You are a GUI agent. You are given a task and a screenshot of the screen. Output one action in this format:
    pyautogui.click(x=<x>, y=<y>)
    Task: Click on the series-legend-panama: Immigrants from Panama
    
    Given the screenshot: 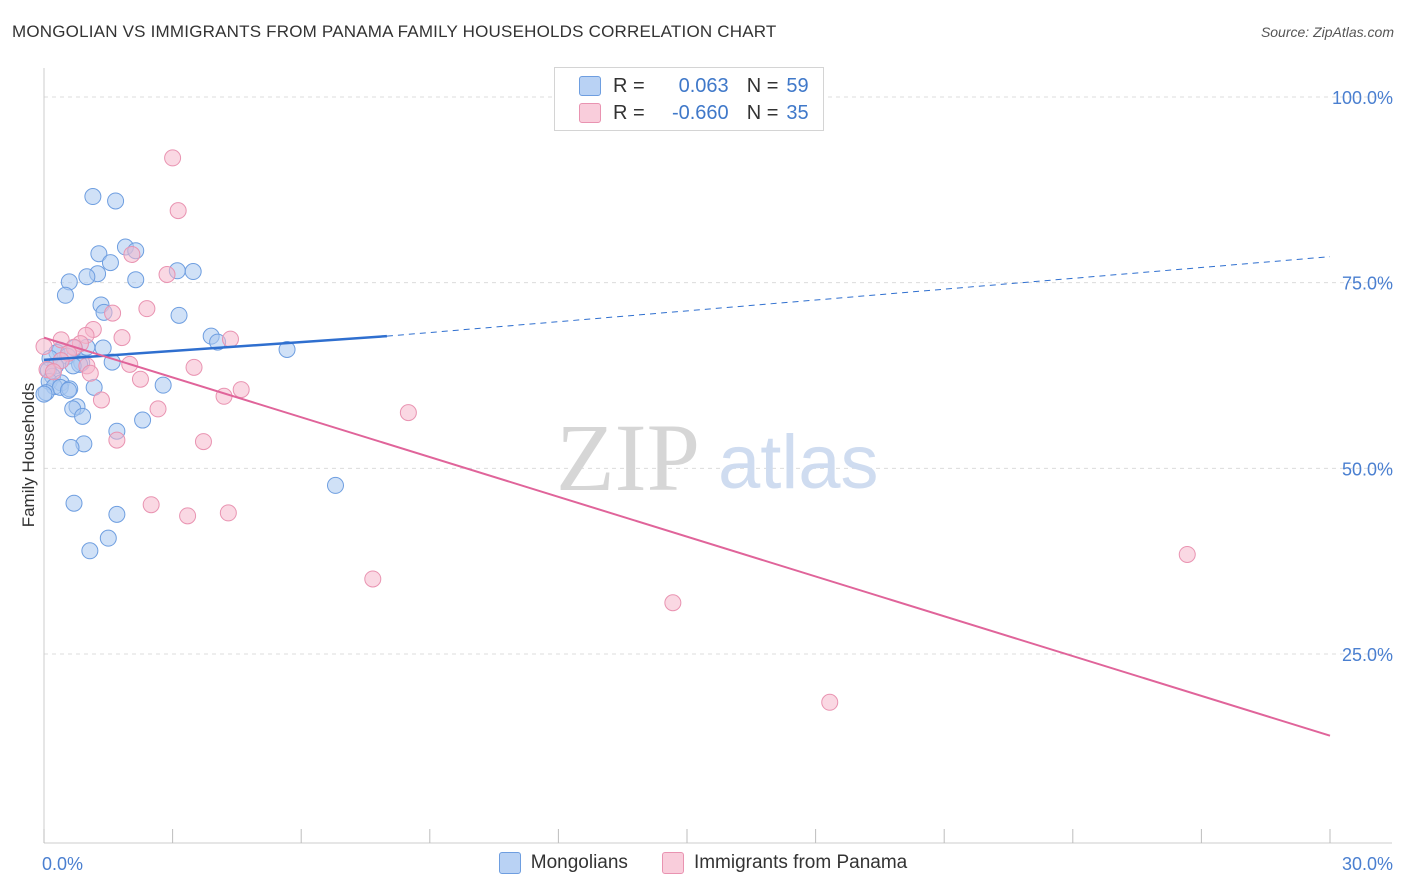 What is the action you would take?
    pyautogui.click(x=784, y=863)
    